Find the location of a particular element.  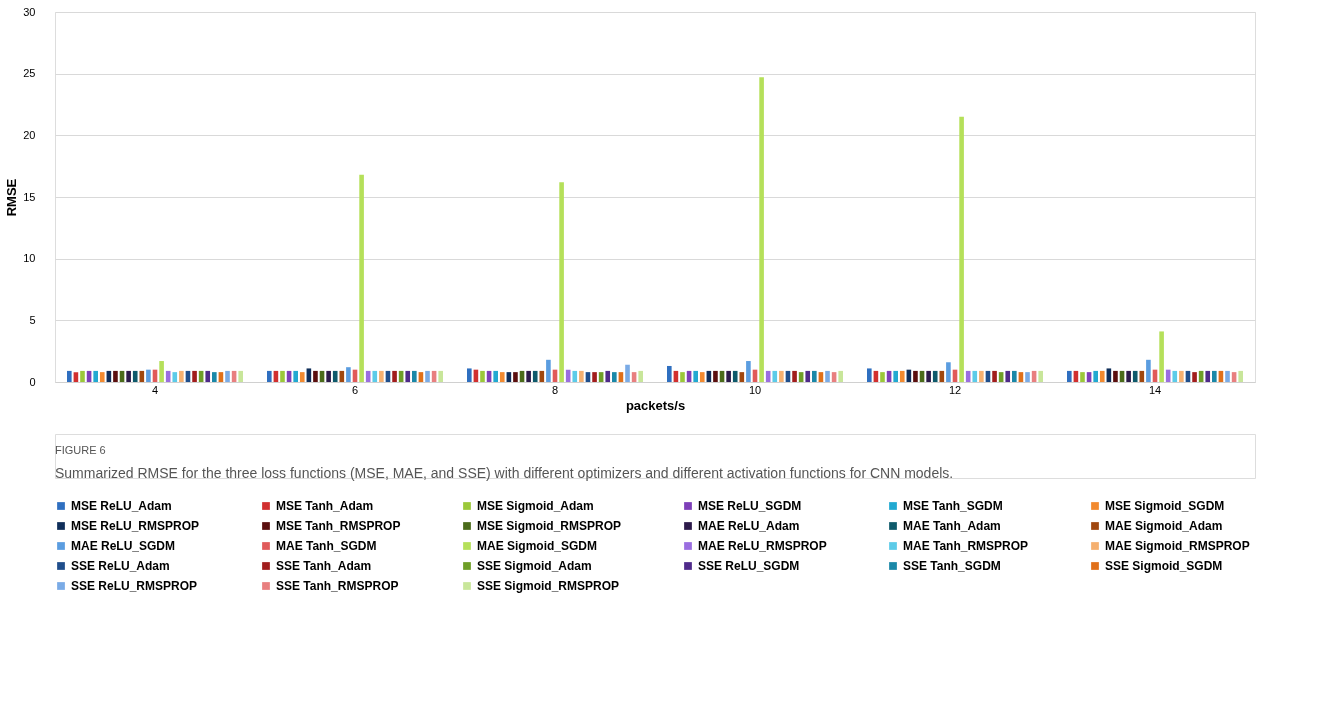

x-tick-label: 14 is located at coordinates (1155, 389).